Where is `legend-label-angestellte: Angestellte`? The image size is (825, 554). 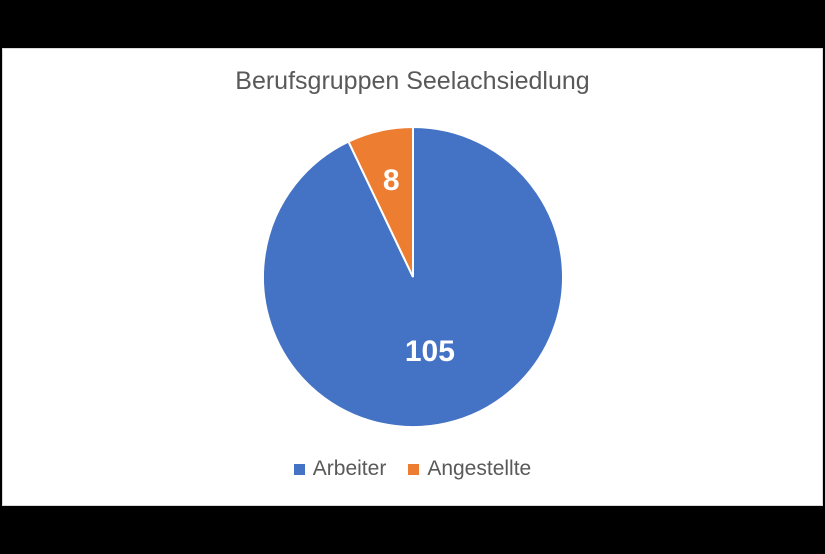 legend-label-angestellte: Angestellte is located at coordinates (479, 468).